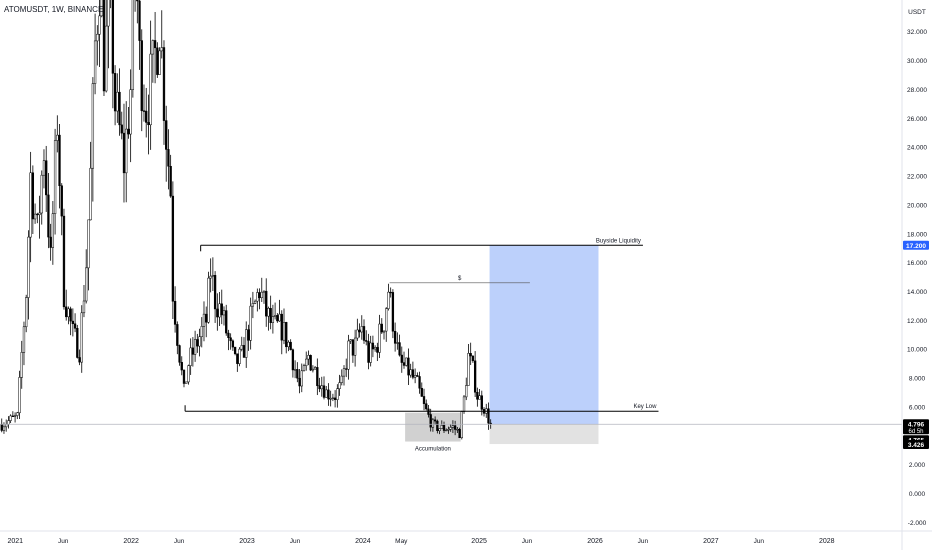 This screenshot has height=550, width=932. I want to click on y-tick-label: 18.000, so click(917, 234).